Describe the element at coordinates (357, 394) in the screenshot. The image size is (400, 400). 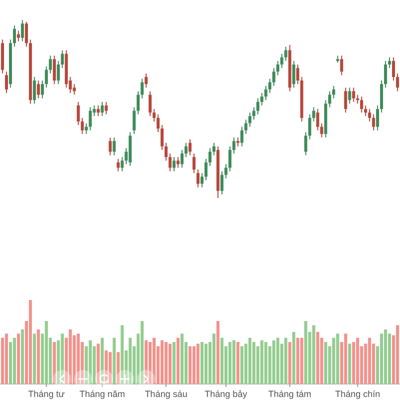
I see `x-tick-label: Tháng chín` at that location.